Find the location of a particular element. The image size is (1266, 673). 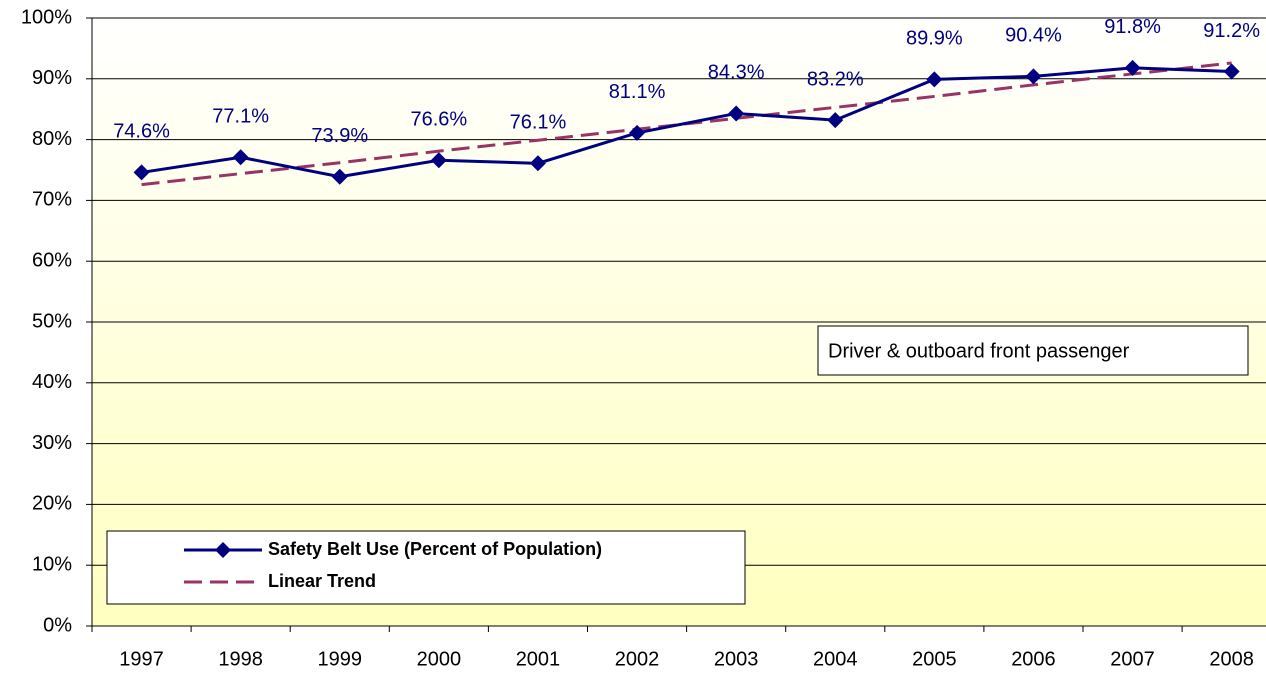

data-label: 76.6% is located at coordinates (438, 120).